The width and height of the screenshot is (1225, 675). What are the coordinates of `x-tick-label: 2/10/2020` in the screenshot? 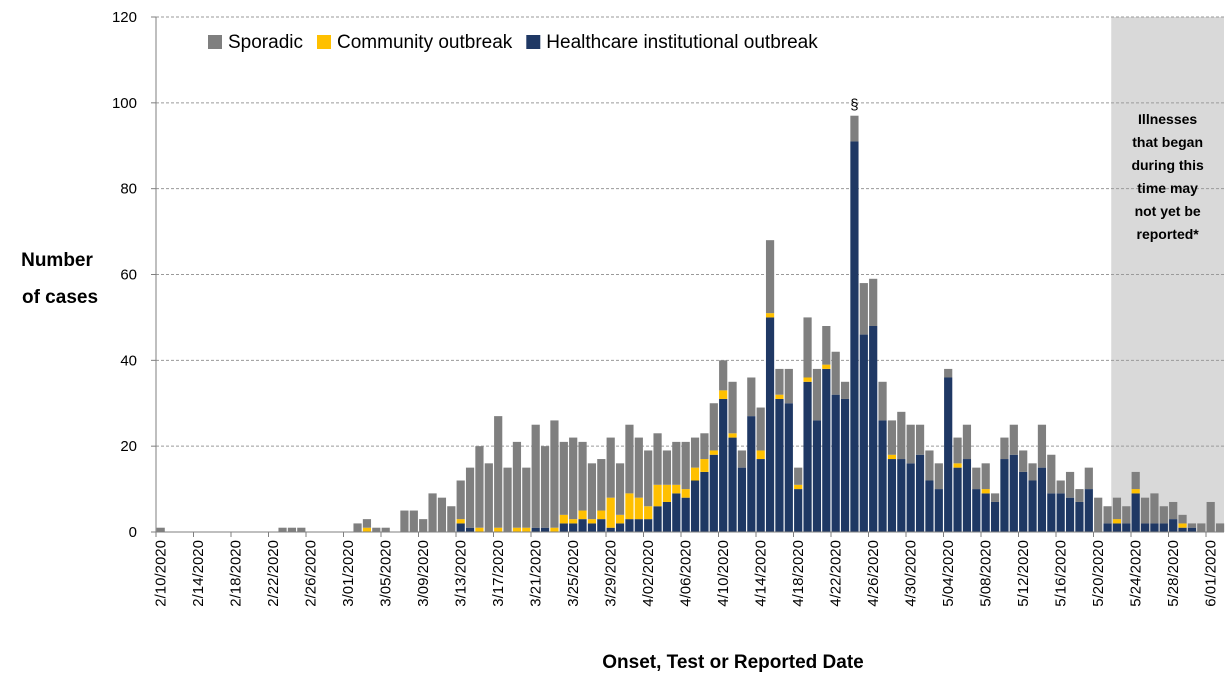 It's located at (161, 573).